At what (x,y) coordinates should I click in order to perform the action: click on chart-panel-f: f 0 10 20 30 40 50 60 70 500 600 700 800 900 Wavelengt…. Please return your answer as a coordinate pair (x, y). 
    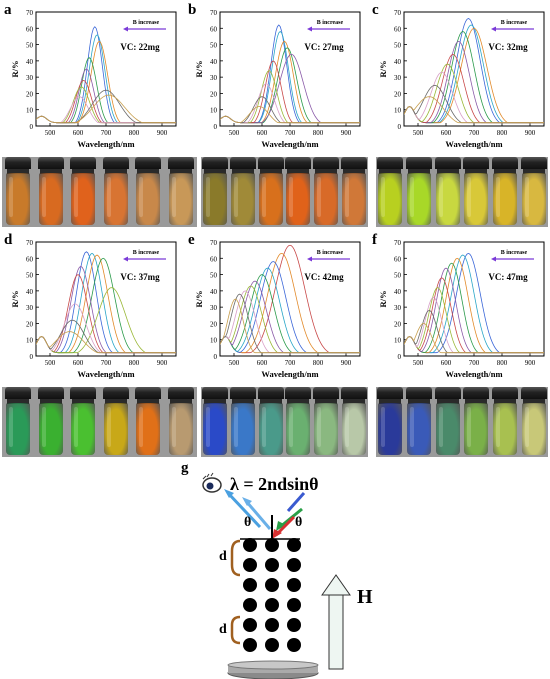
    Looking at the image, I should click on (459, 306).